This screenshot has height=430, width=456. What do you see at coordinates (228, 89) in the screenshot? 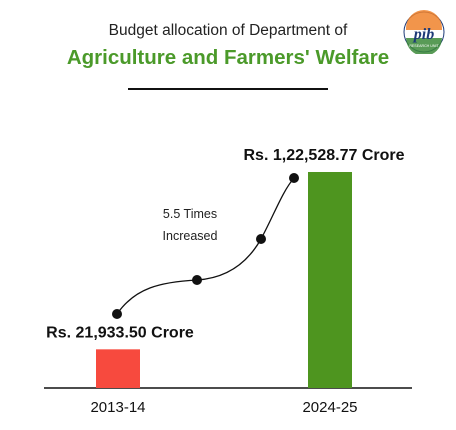
I see `title-underline` at bounding box center [228, 89].